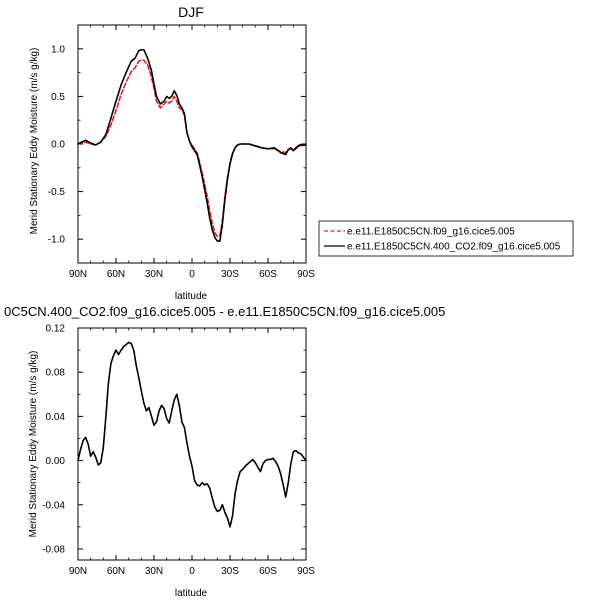 The width and height of the screenshot is (604, 604). I want to click on bottom-chart-x-tick-label: 60N, so click(116, 571).